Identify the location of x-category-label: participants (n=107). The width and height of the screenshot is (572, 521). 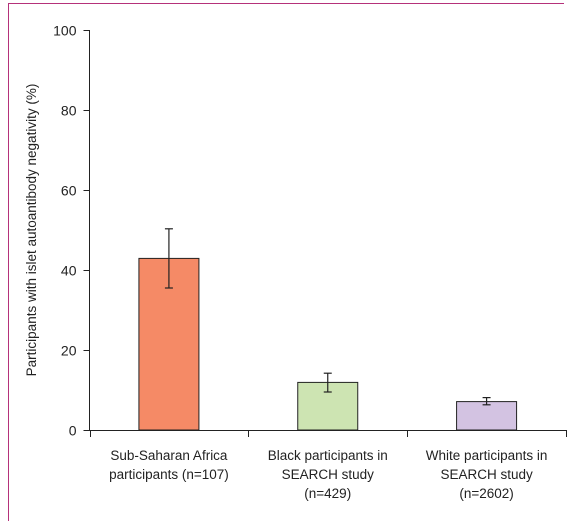
(169, 474).